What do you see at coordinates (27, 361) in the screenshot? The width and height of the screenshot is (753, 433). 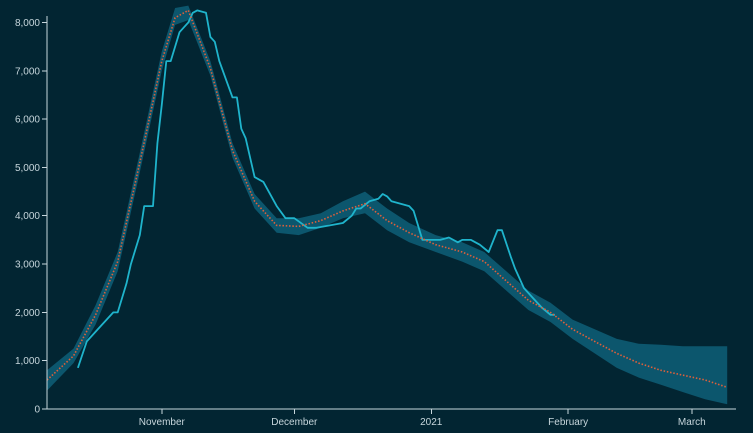 I see `y-tick-label: 1,000` at bounding box center [27, 361].